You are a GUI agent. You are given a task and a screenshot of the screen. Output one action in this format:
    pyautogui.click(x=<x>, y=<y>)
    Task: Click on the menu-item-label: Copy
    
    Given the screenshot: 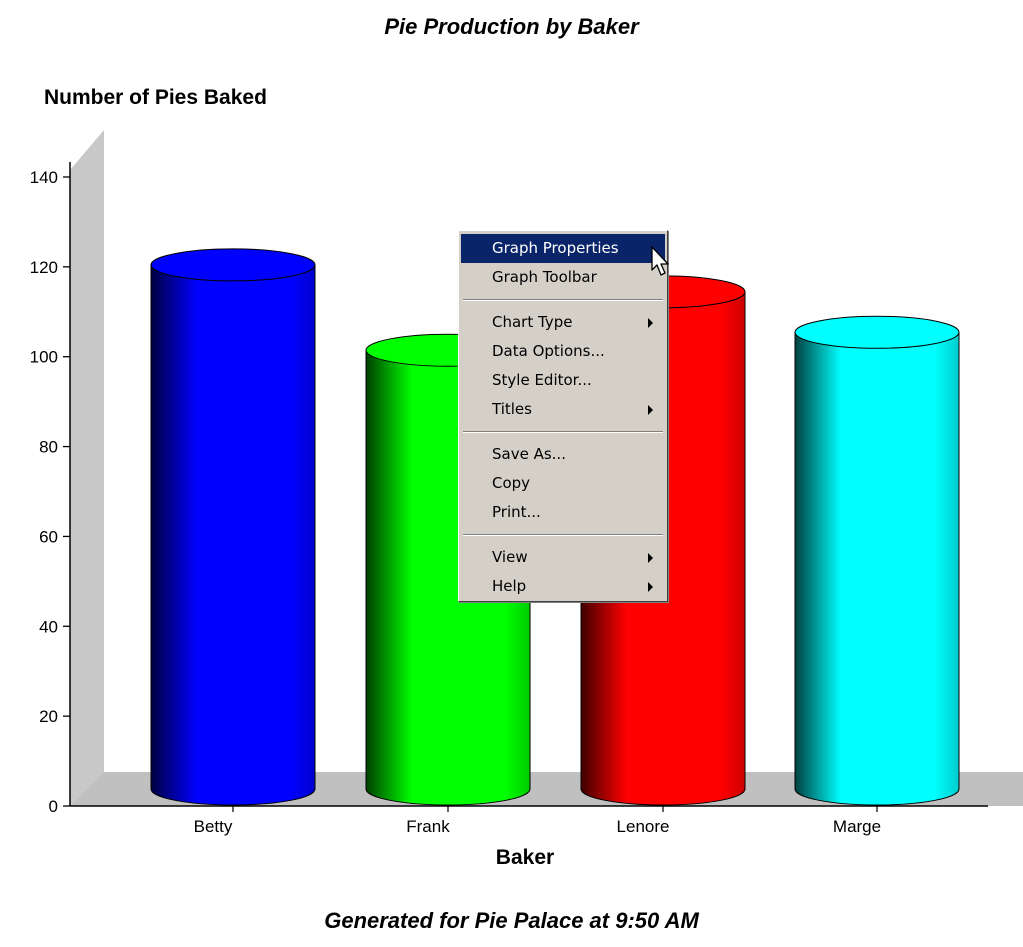 What is the action you would take?
    pyautogui.click(x=511, y=483)
    